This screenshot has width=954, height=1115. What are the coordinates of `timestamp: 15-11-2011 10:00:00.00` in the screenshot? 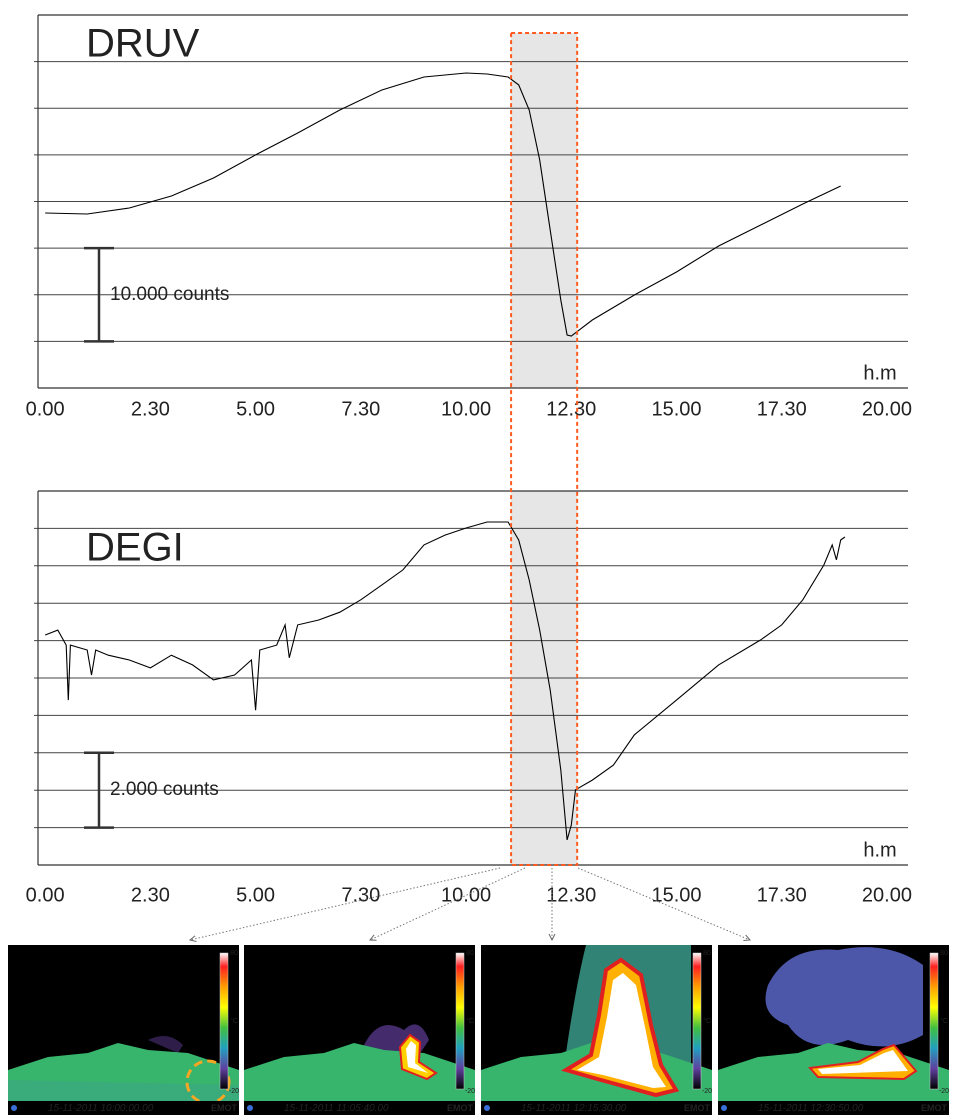 It's located at (101, 1108).